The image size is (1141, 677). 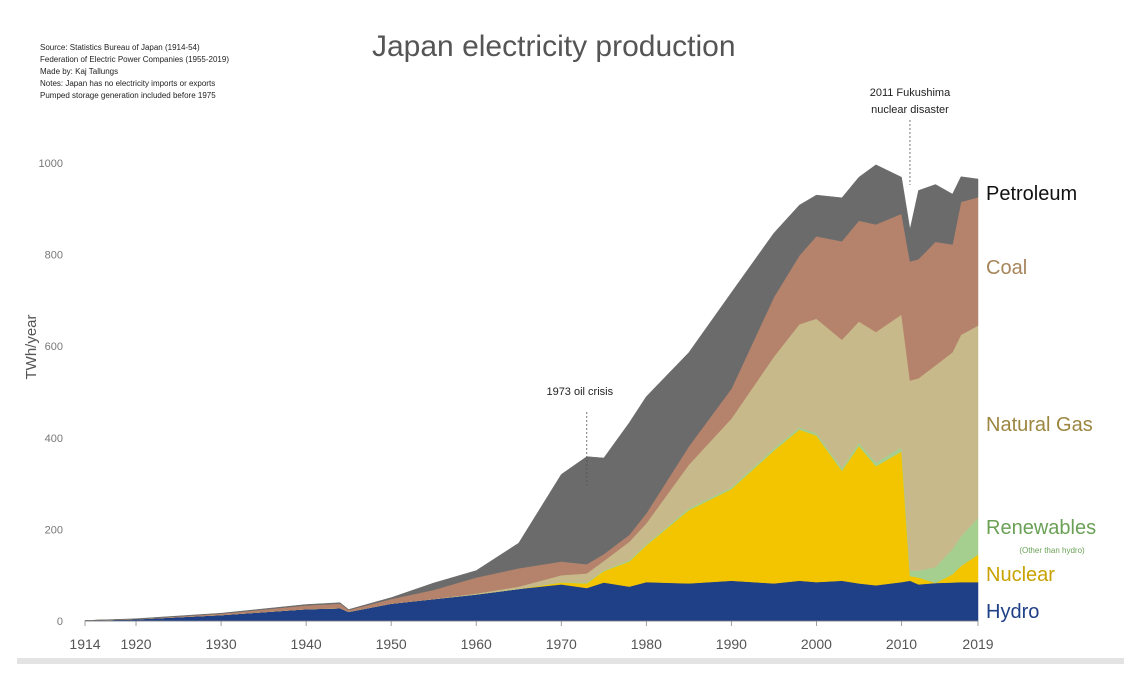 I want to click on y-tick-label: 0, so click(x=60, y=622).